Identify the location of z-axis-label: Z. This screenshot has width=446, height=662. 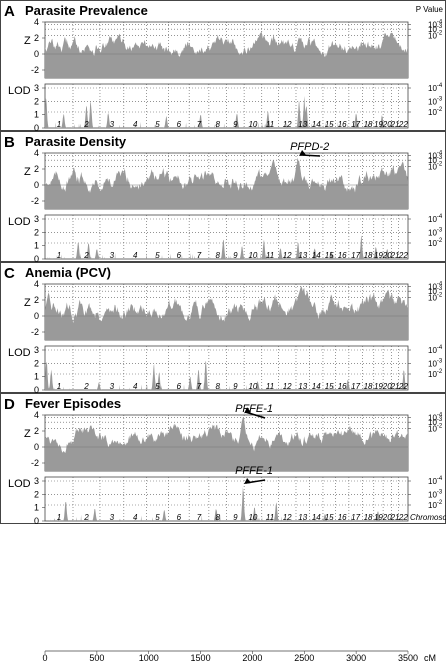
(27, 172).